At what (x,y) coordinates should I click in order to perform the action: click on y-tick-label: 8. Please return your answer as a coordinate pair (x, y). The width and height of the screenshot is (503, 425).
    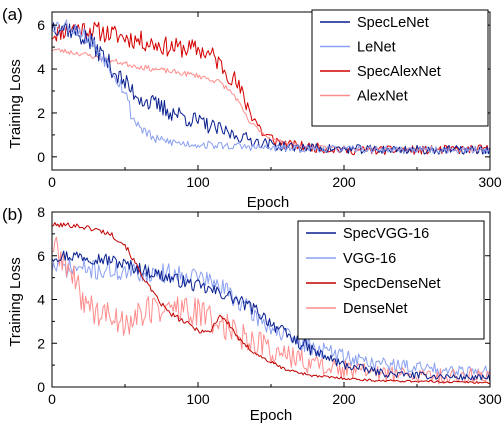
    Looking at the image, I should click on (41, 212).